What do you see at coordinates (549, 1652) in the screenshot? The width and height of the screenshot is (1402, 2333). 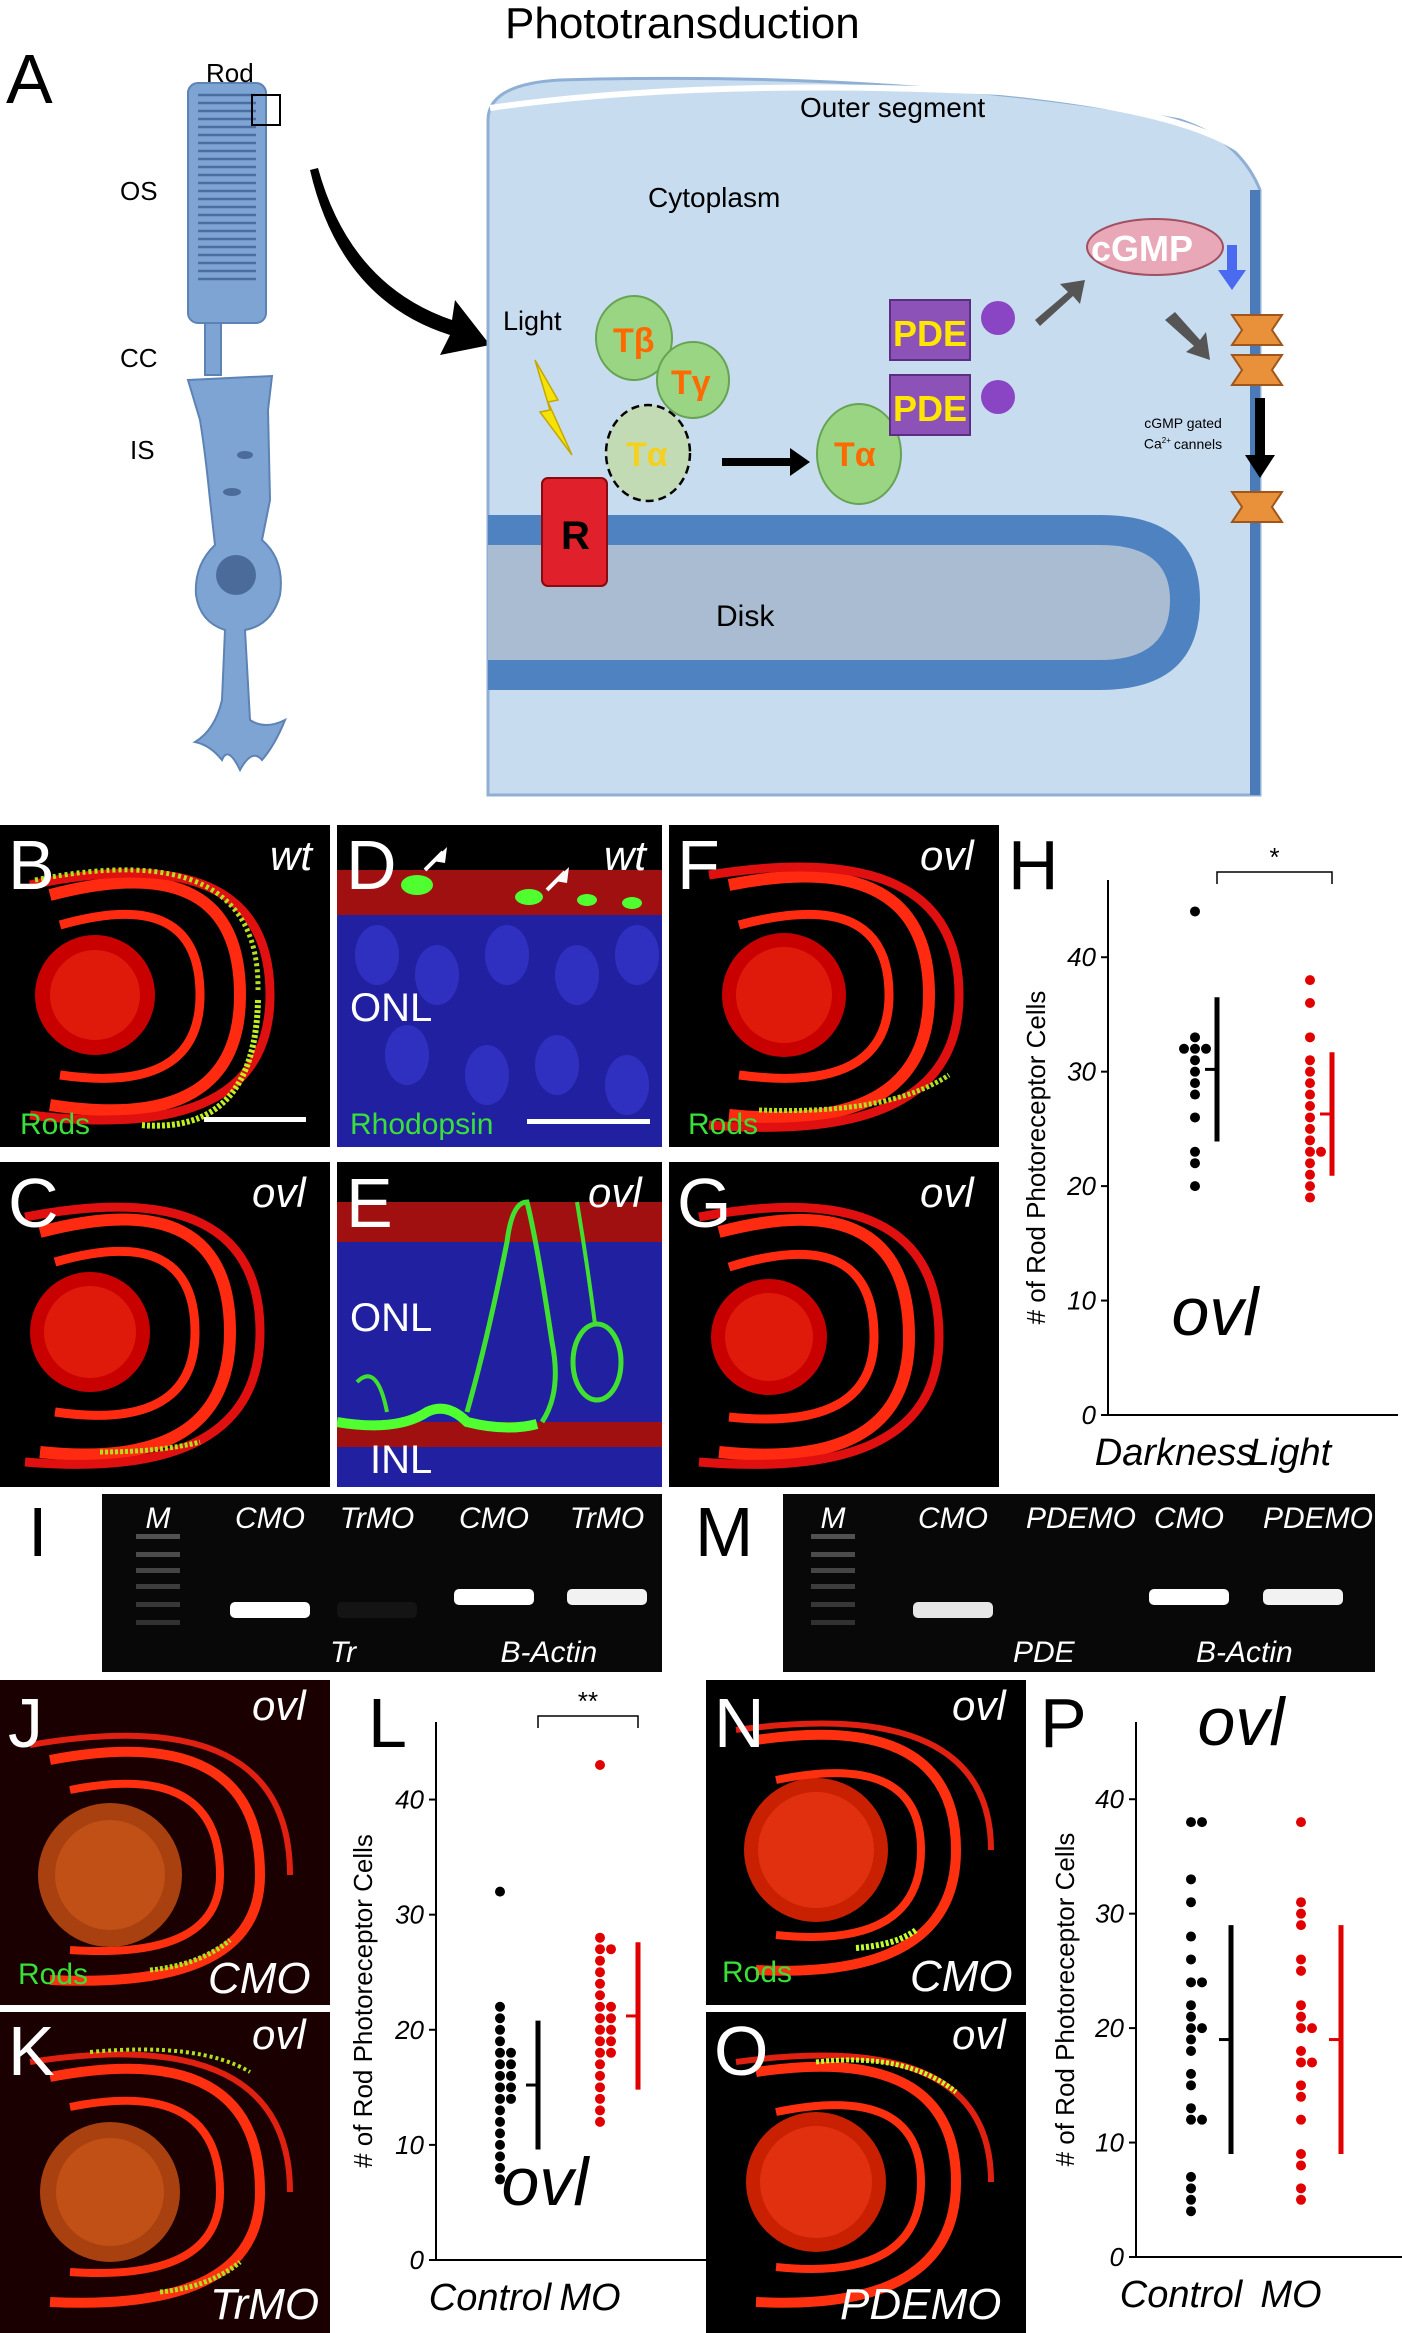 I see `gel-gene2-label: B-Actin` at bounding box center [549, 1652].